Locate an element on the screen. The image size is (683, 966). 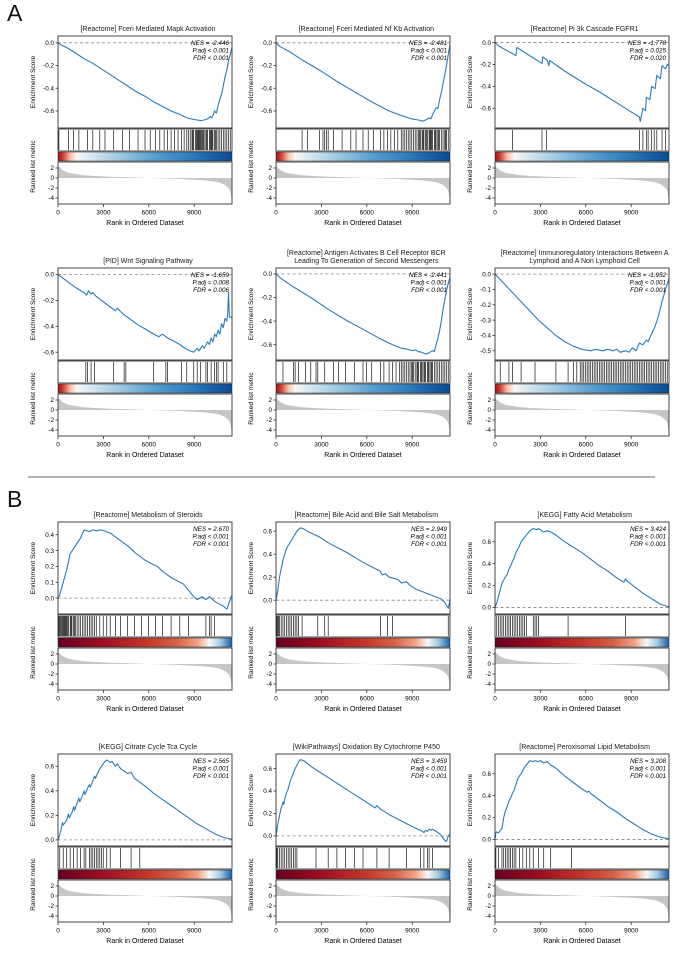
es-tick-label: 0.4 is located at coordinates (49, 791).